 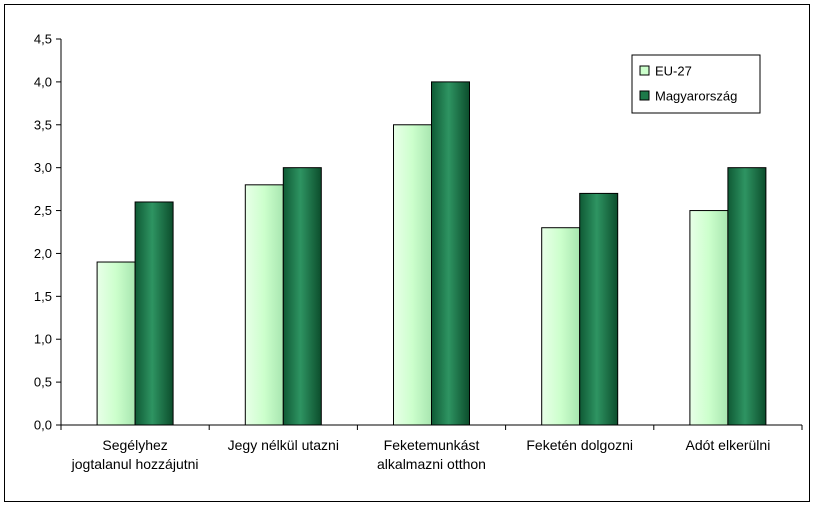 I want to click on y-tick-label: 0,5, so click(x=43, y=382).